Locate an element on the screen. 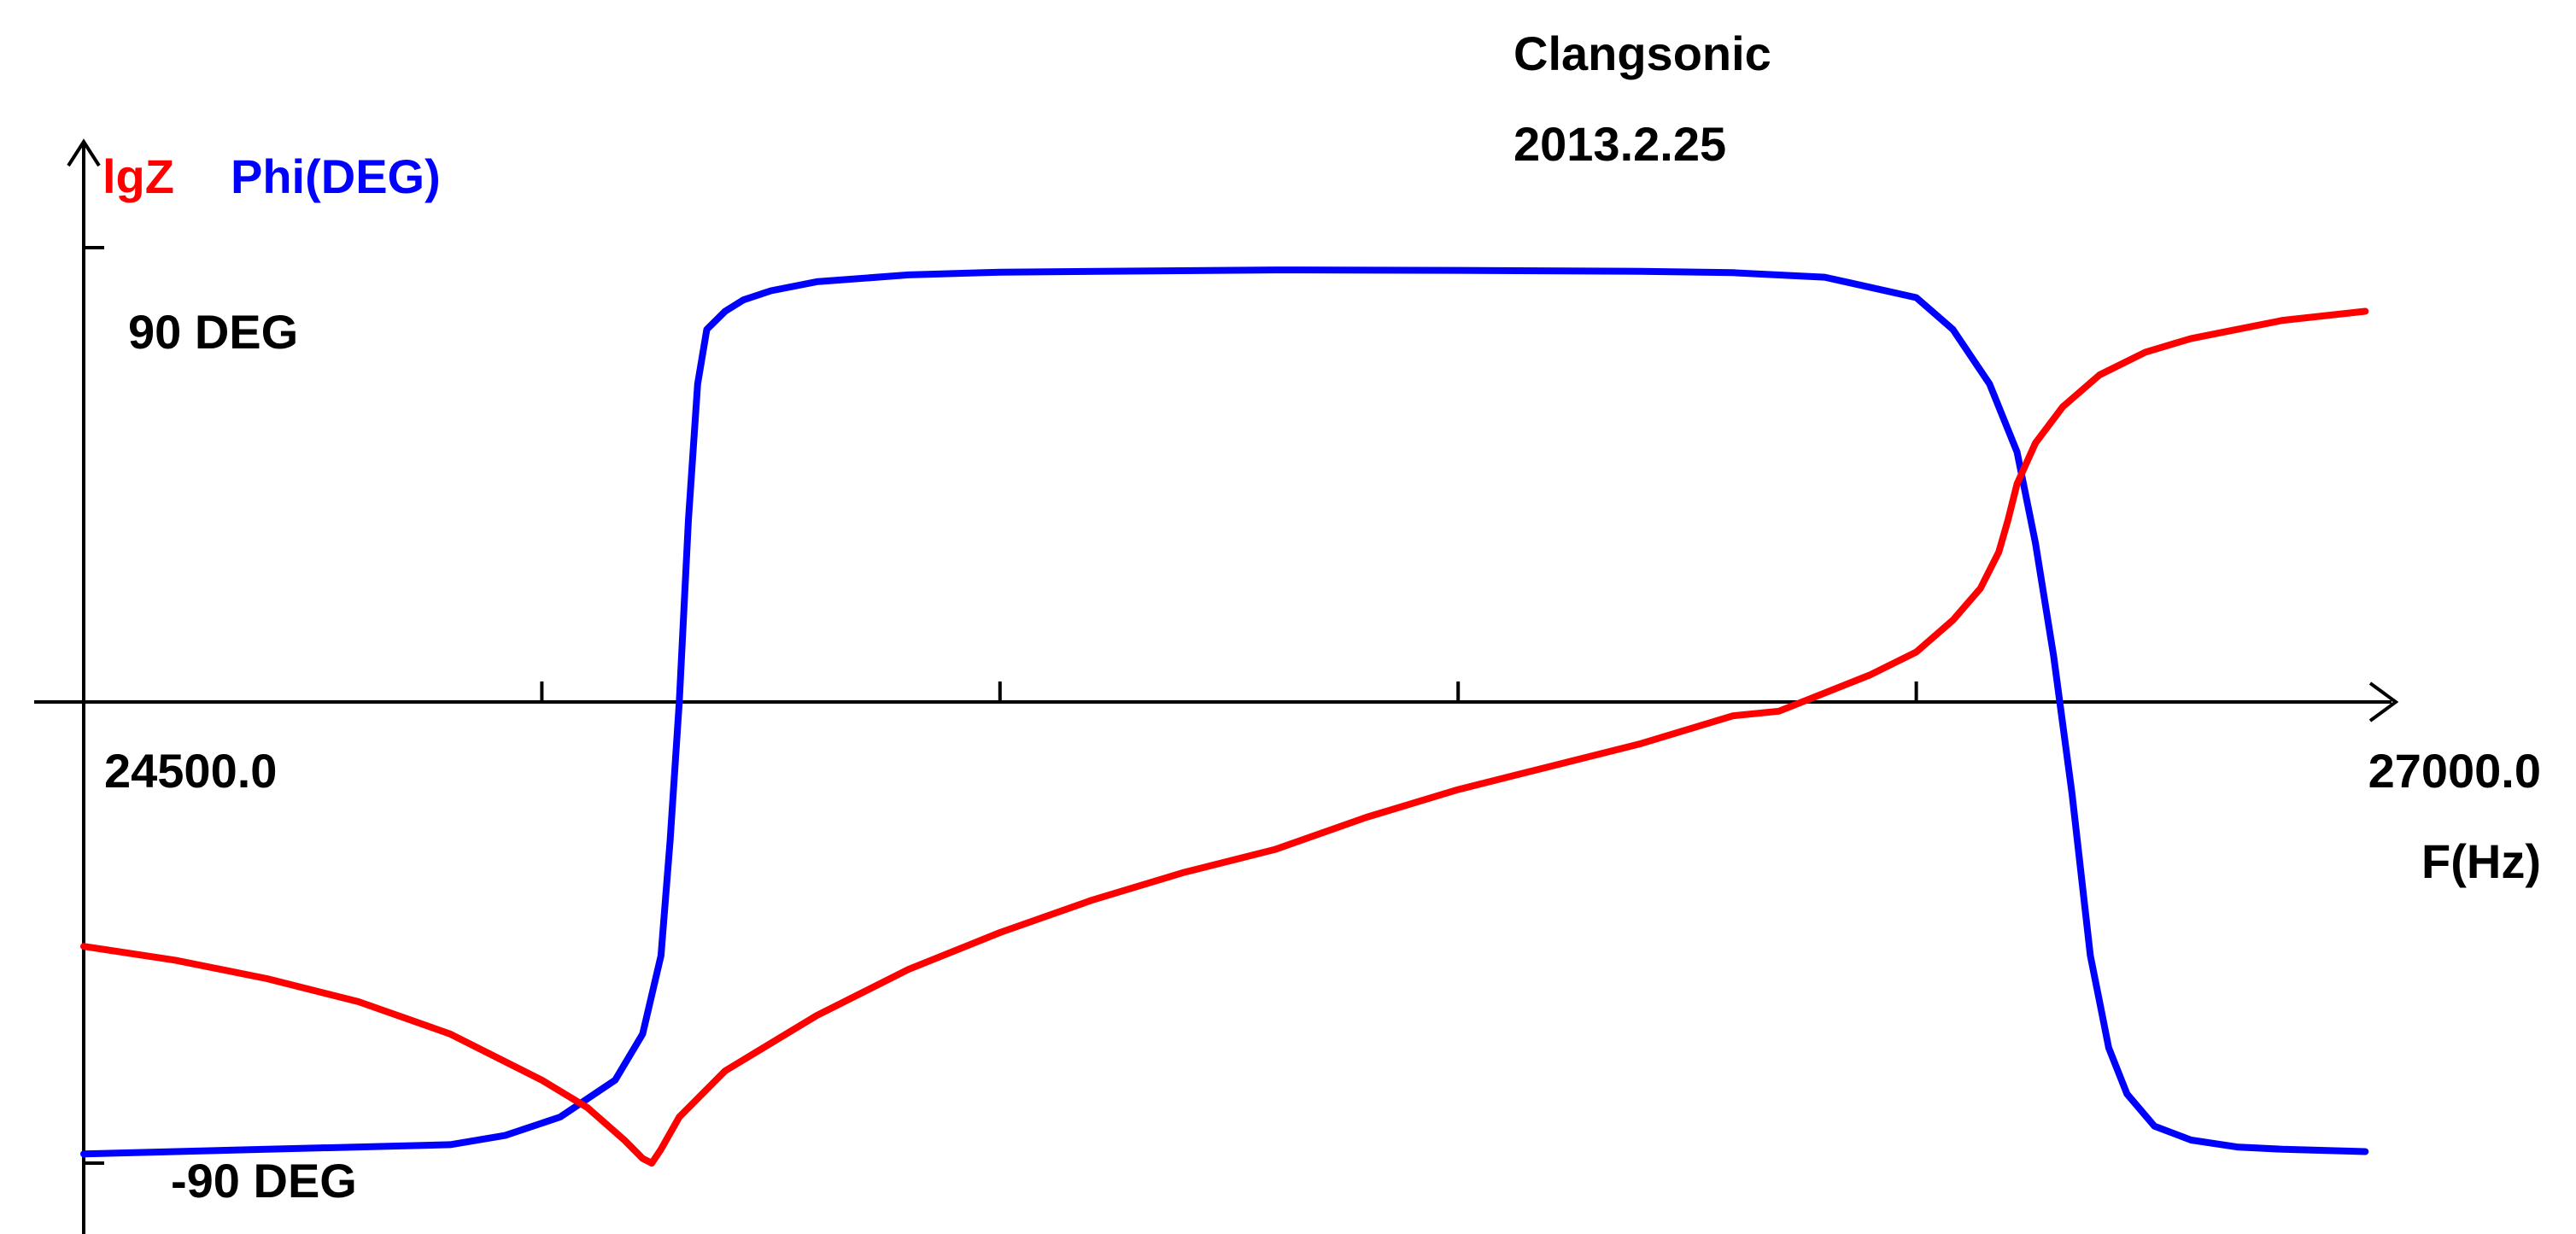  y-label-90: 90 DEG is located at coordinates (213, 332).